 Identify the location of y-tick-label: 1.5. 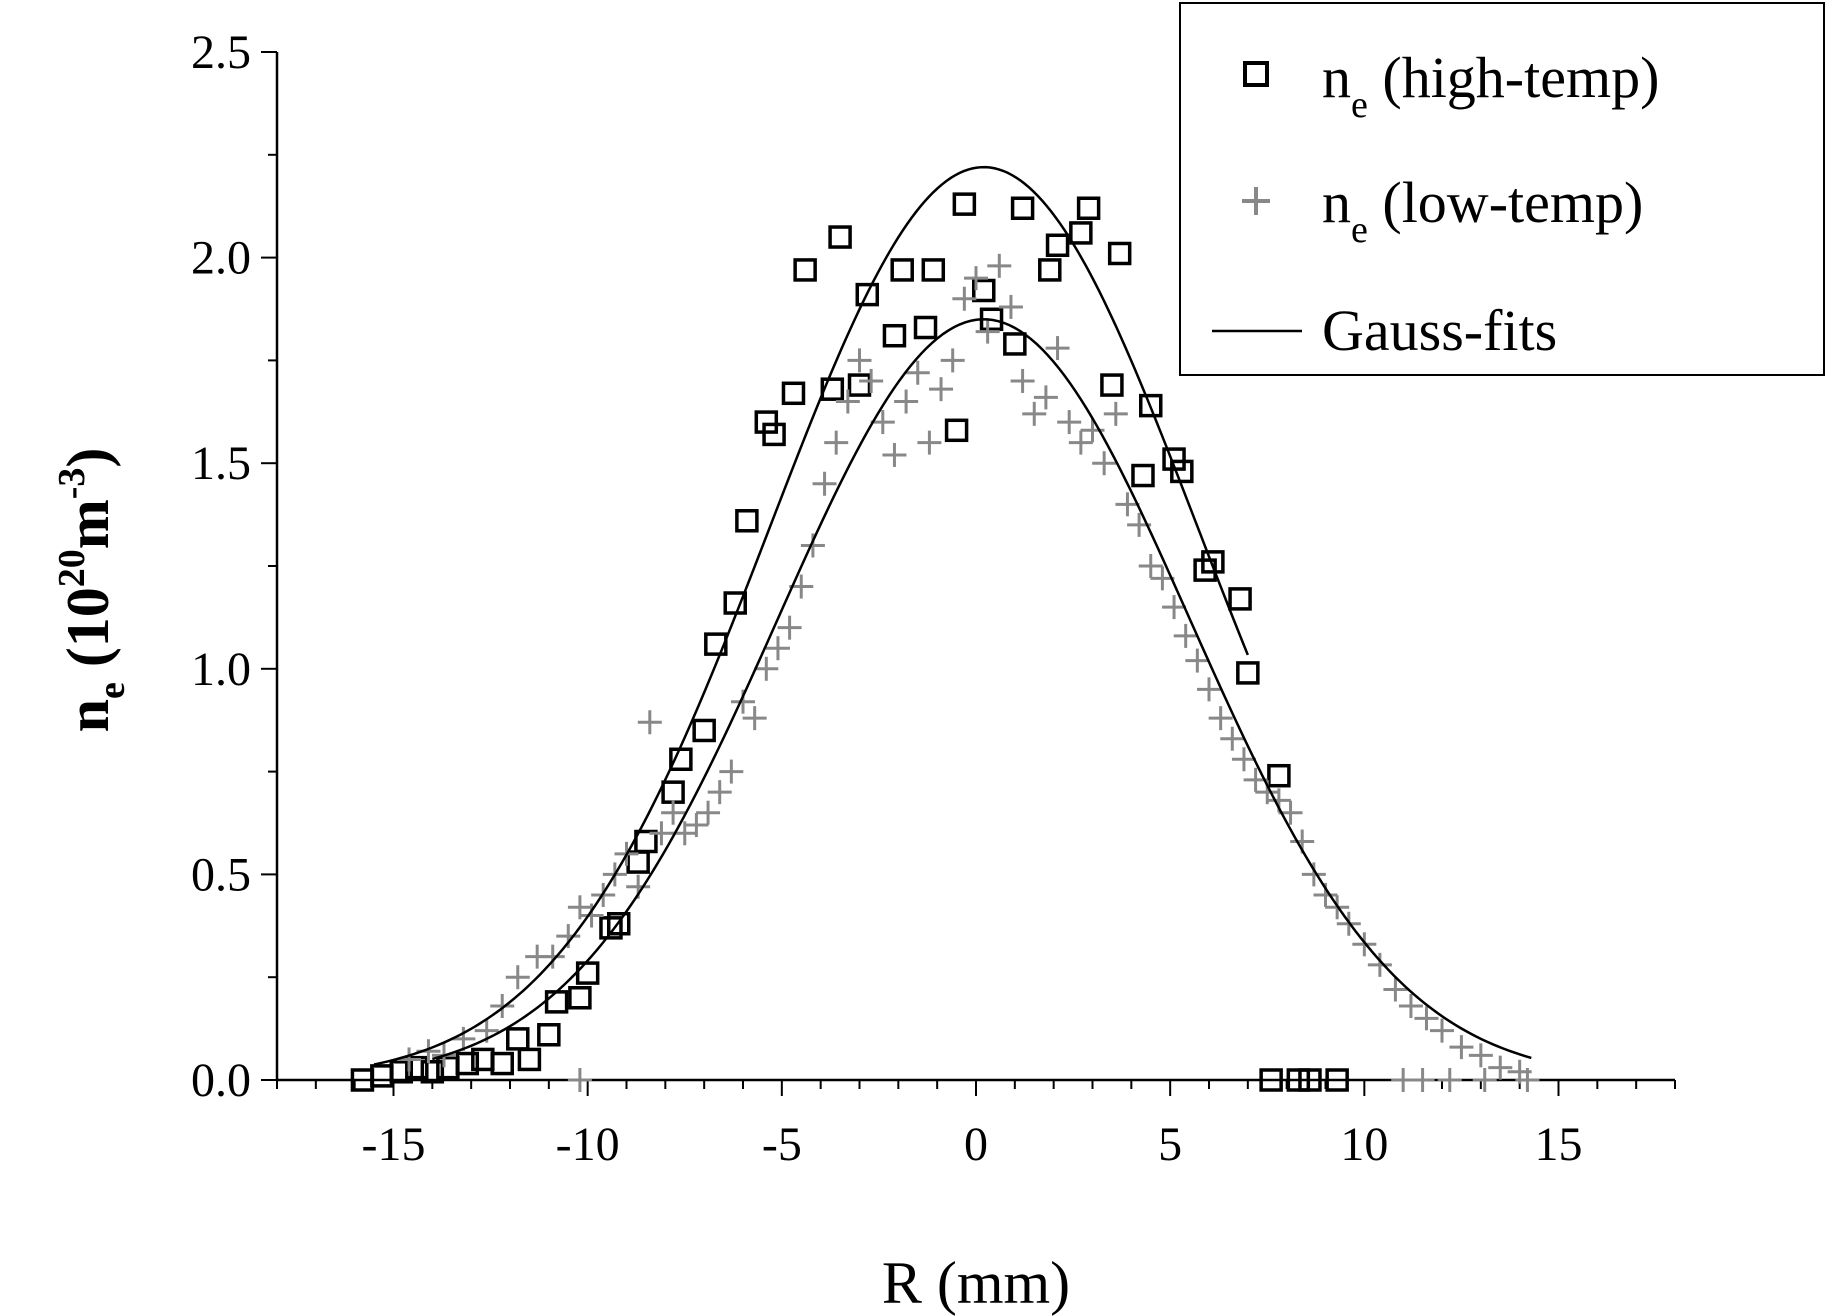
(221, 463).